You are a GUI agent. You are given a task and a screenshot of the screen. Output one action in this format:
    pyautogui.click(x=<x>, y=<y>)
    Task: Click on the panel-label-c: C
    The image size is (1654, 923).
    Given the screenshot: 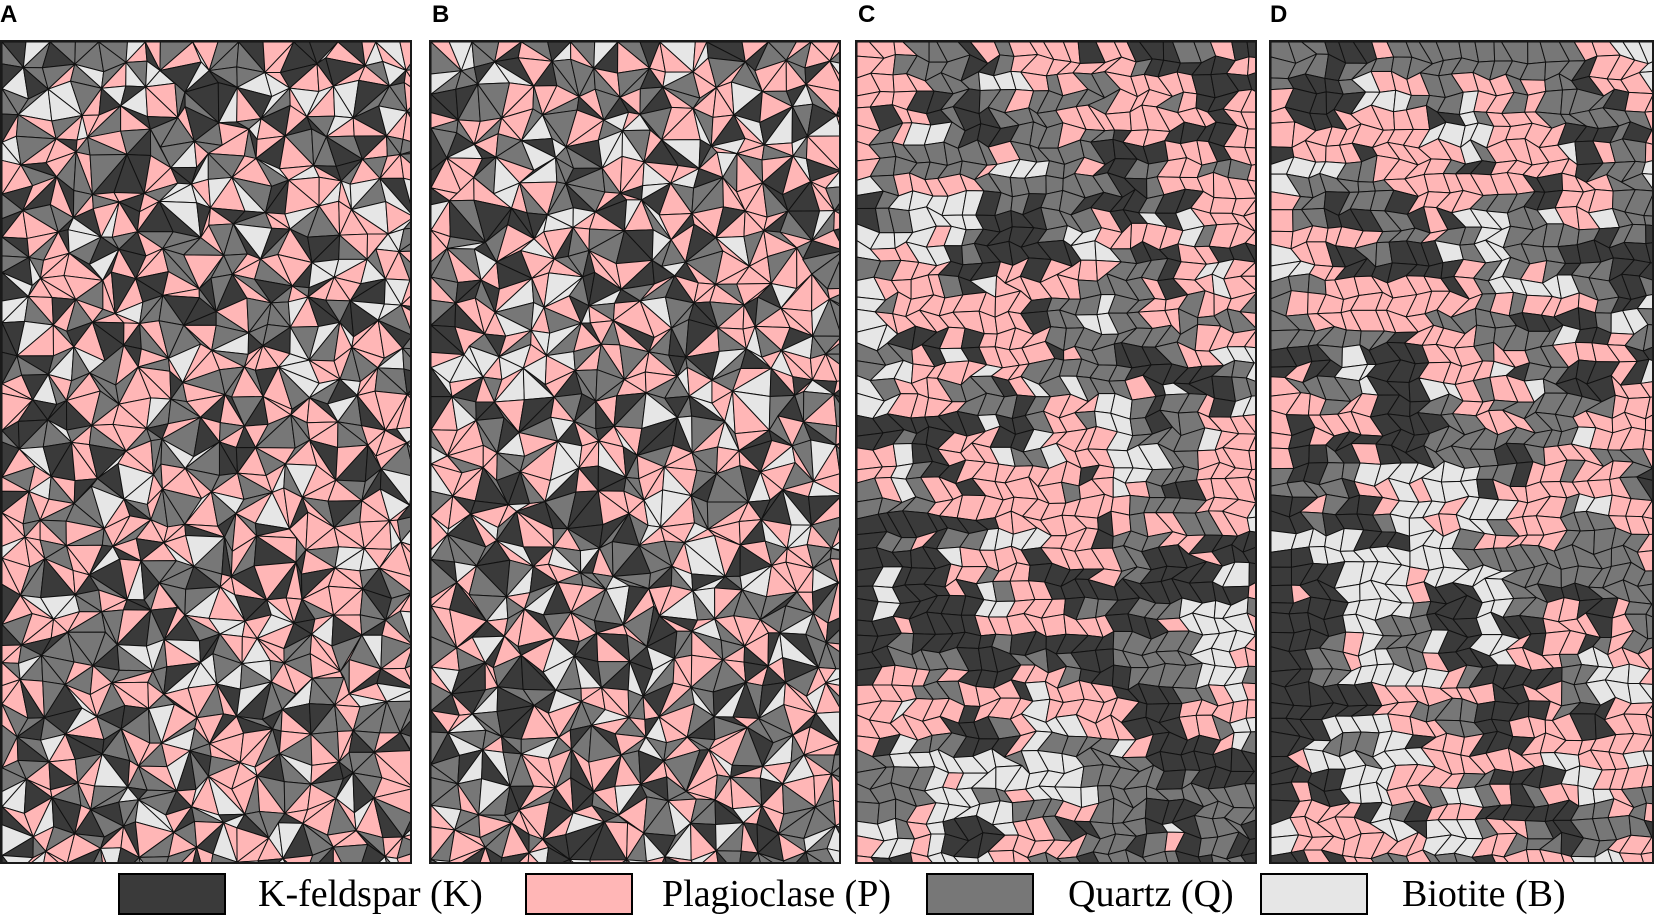 What is the action you would take?
    pyautogui.click(x=867, y=14)
    